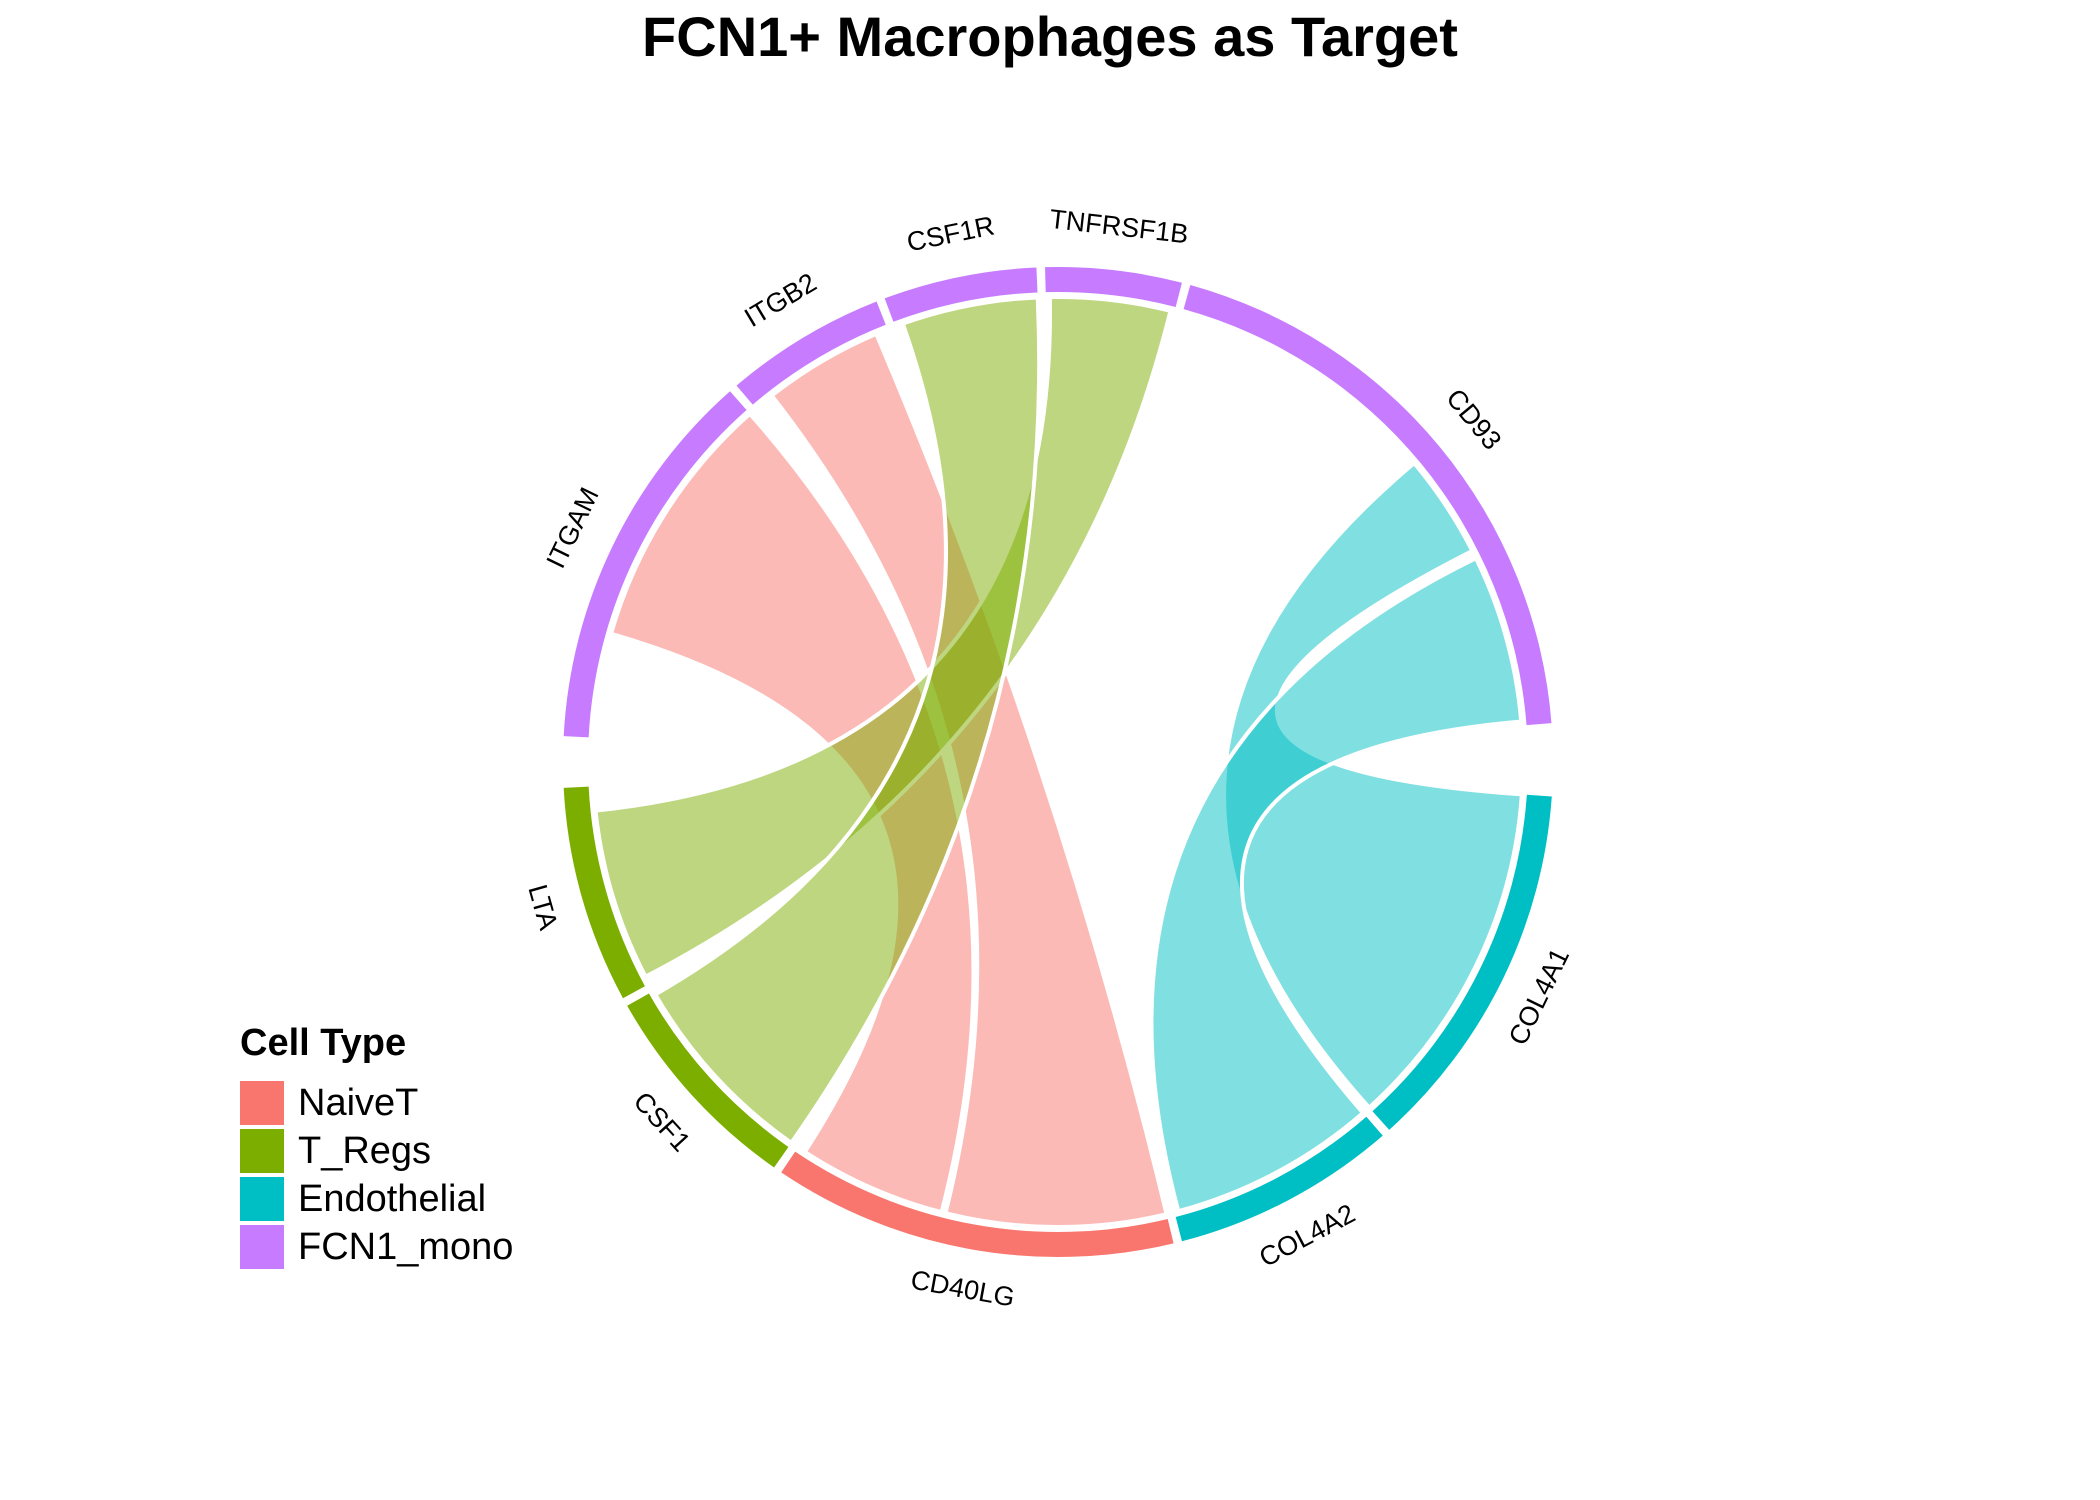 Image resolution: width=2100 pixels, height=1500 pixels. I want to click on legend-item-fcn1-mono: FCN1_mono, so click(376, 1247).